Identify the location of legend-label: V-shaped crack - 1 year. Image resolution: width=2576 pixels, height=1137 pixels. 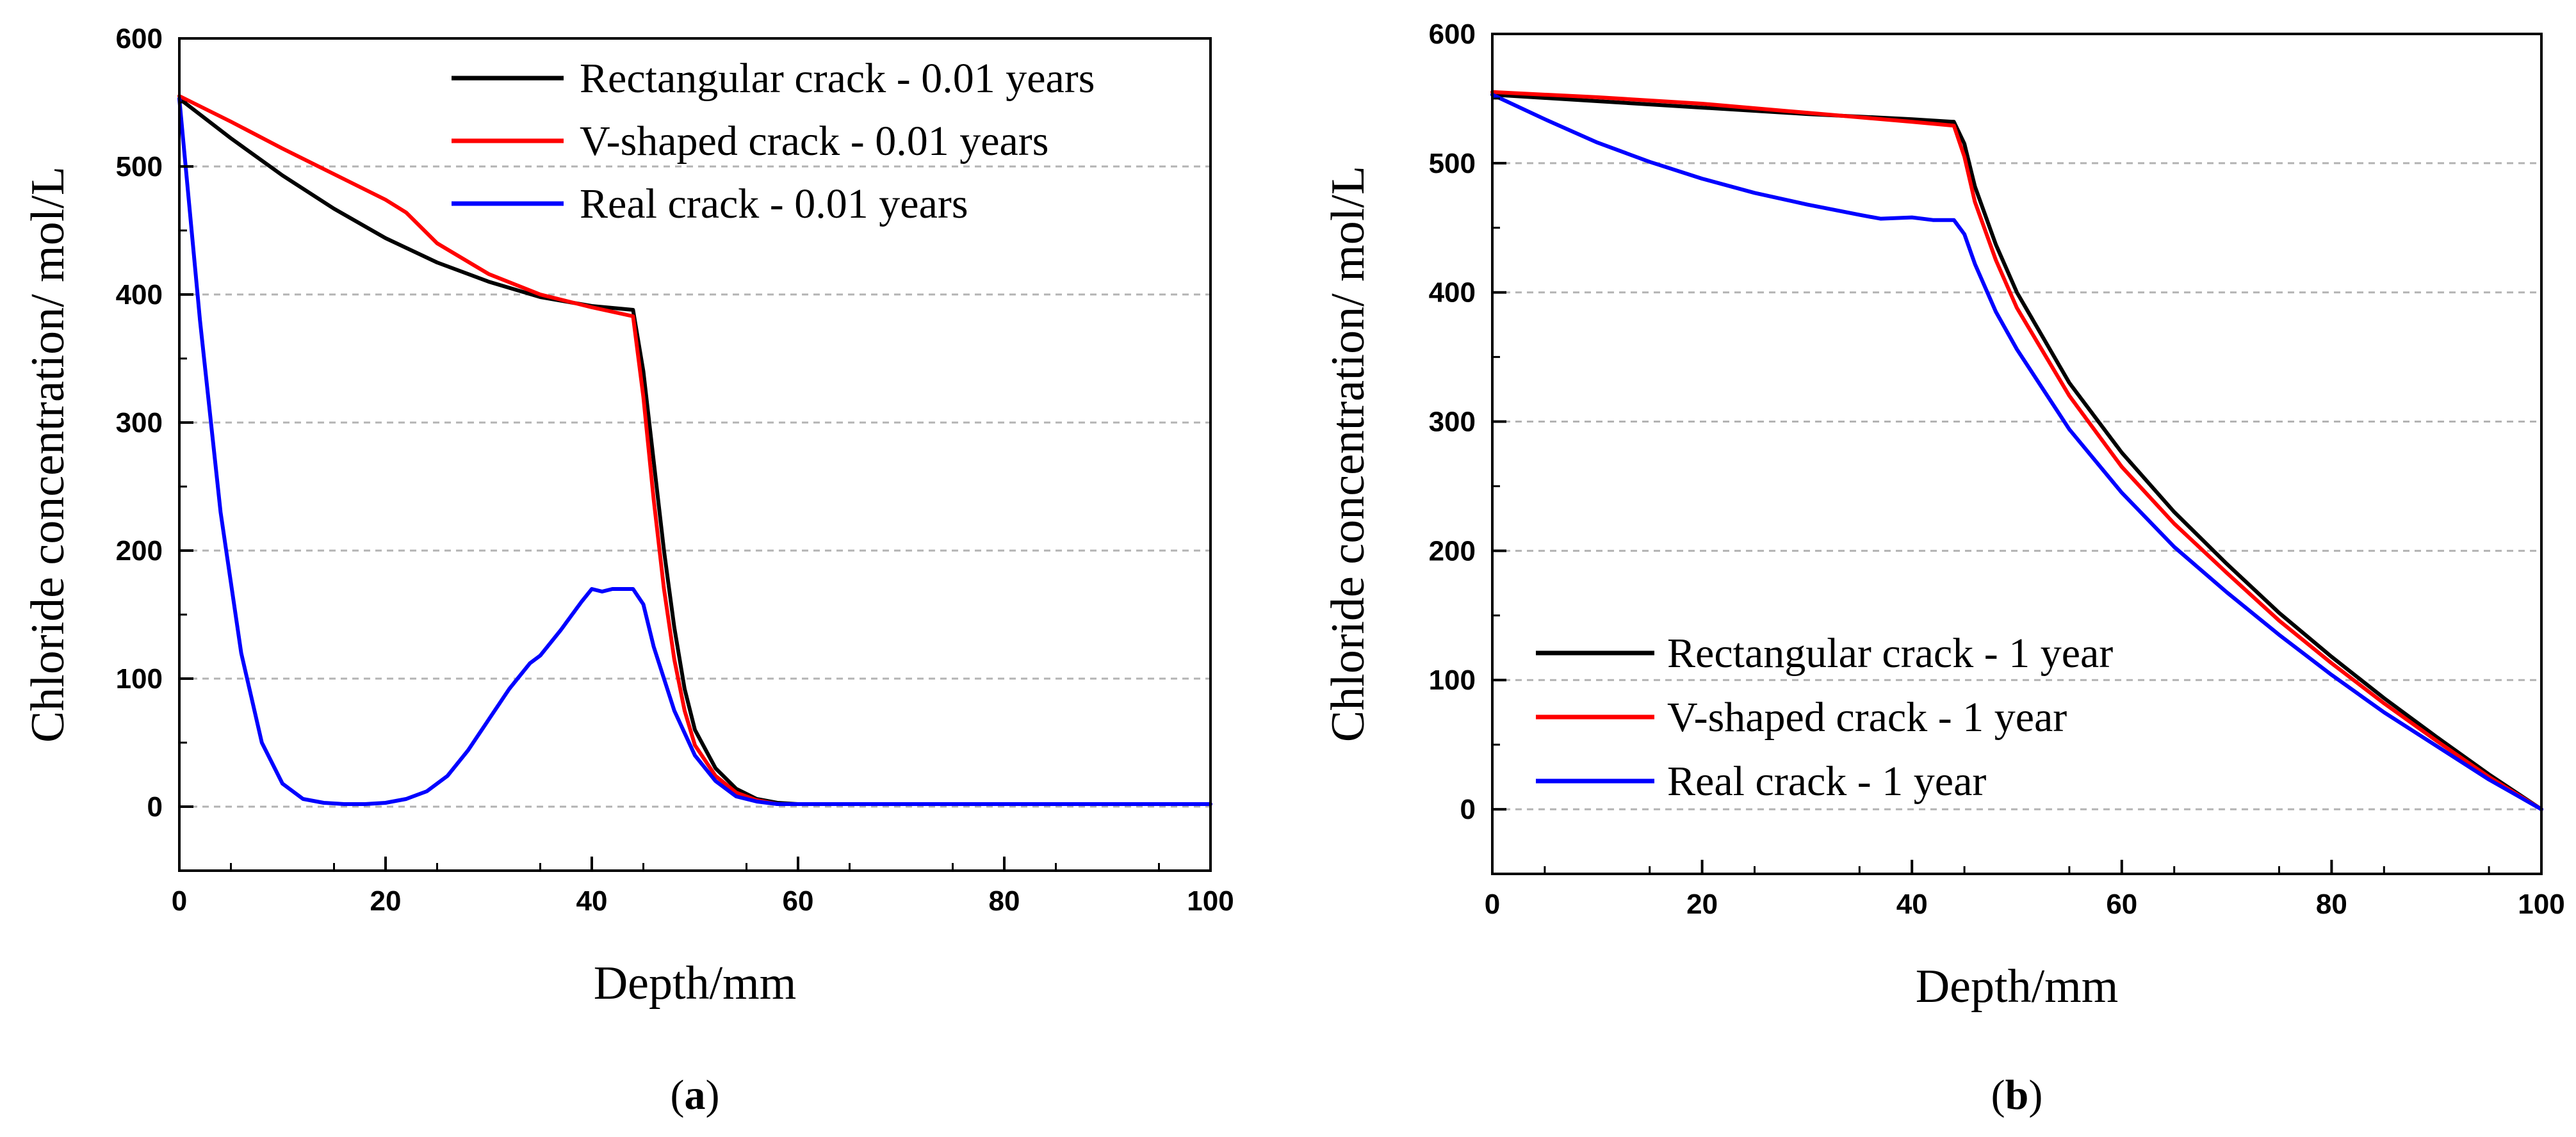
(1867, 717).